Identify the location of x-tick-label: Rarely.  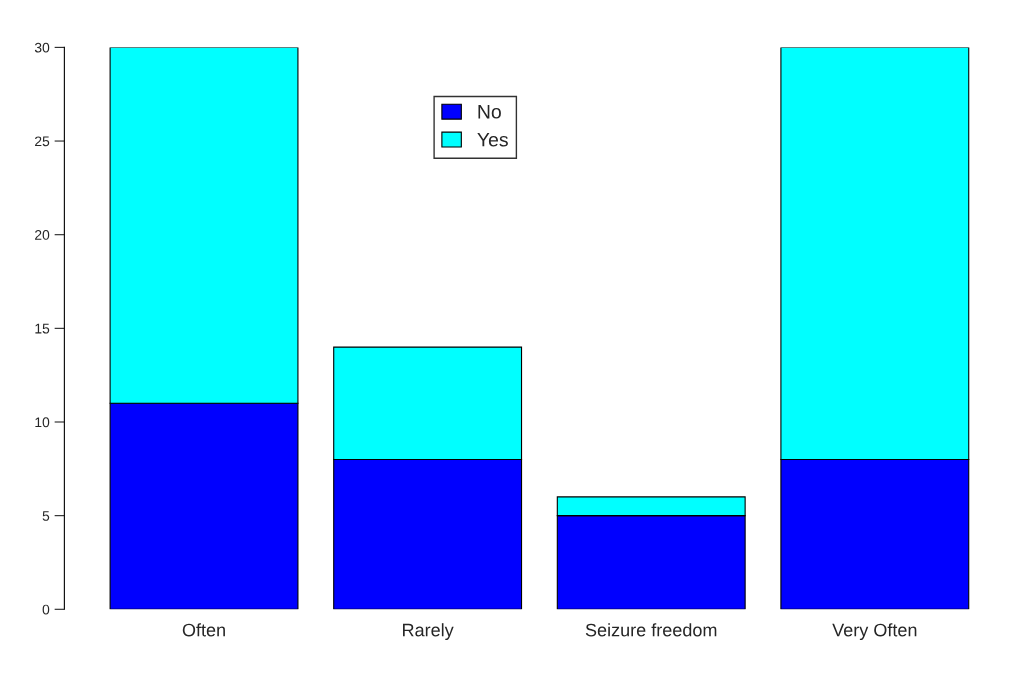
(428, 632).